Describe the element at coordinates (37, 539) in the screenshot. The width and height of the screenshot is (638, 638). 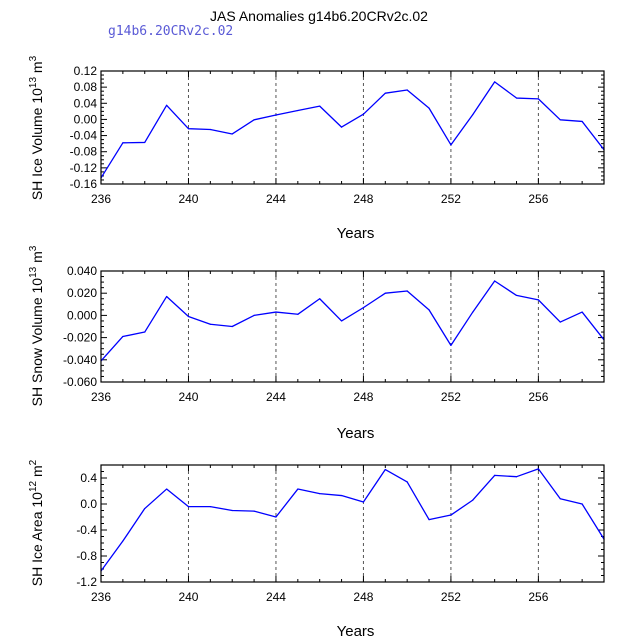
I see `ice-area-y-axis-title-main: SH Ice Area 10` at that location.